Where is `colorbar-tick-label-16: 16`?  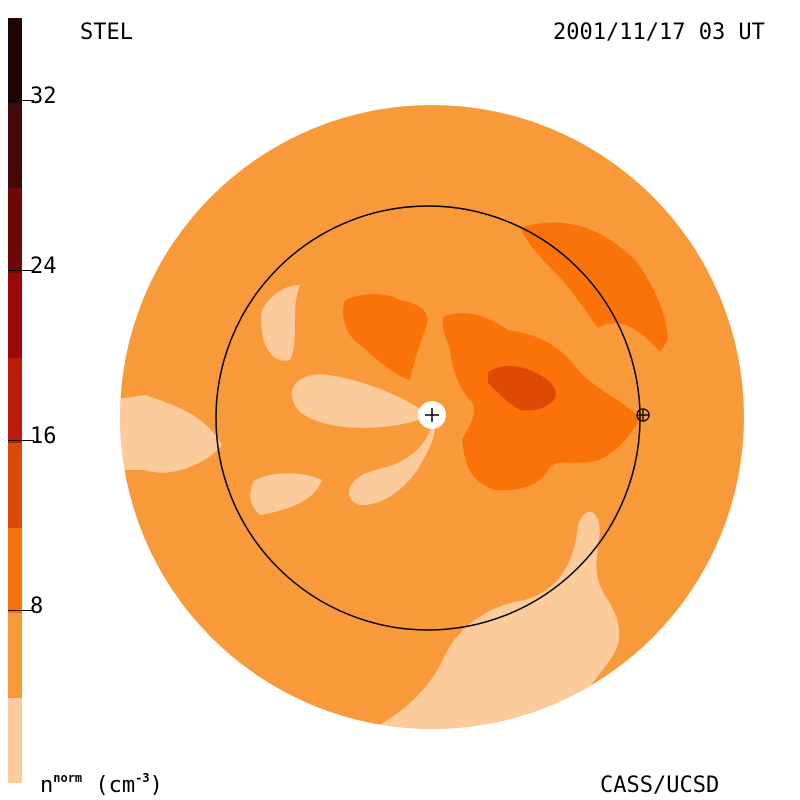
colorbar-tick-label-16: 16 is located at coordinates (43, 436).